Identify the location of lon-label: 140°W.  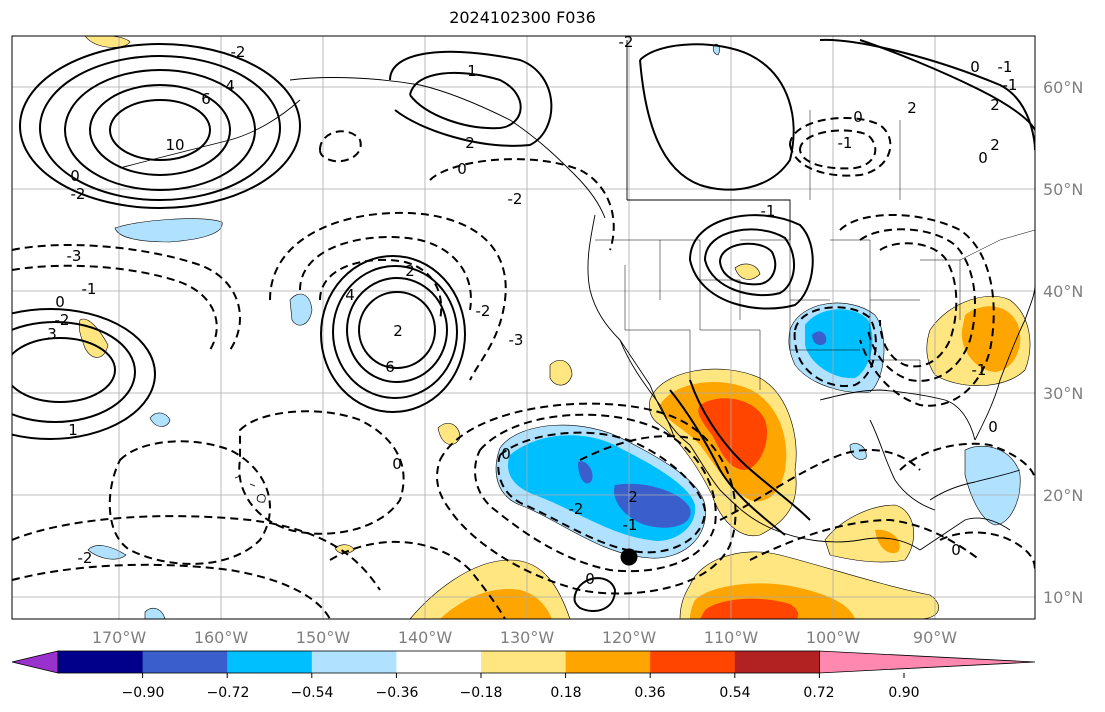
(425, 637).